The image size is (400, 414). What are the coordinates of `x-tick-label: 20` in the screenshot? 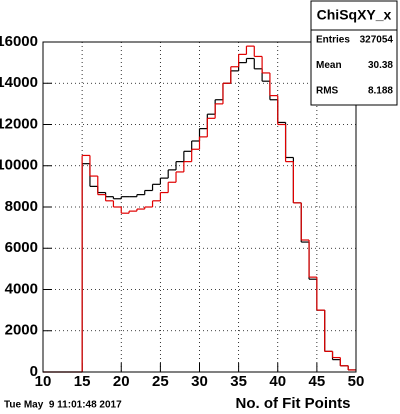 It's located at (121, 381).